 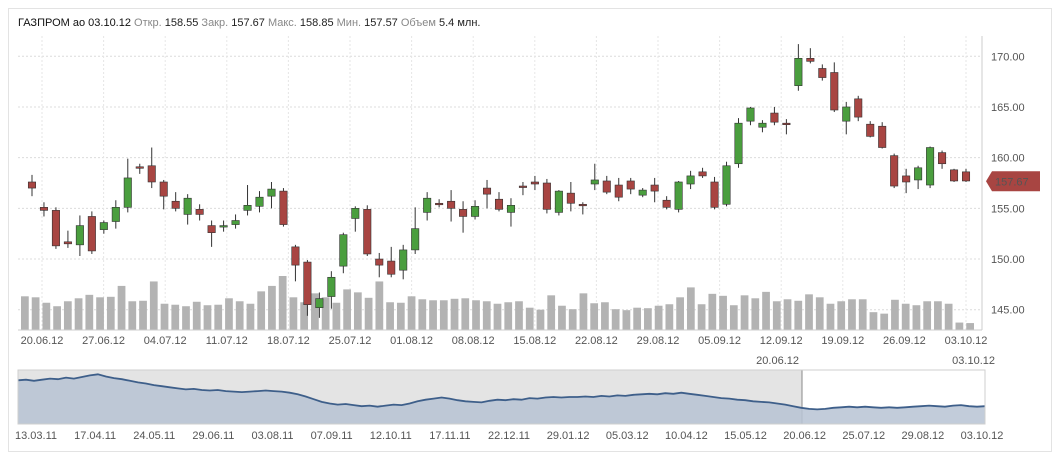 What do you see at coordinates (42, 341) in the screenshot?
I see `x-tick-label: 20.06.12` at bounding box center [42, 341].